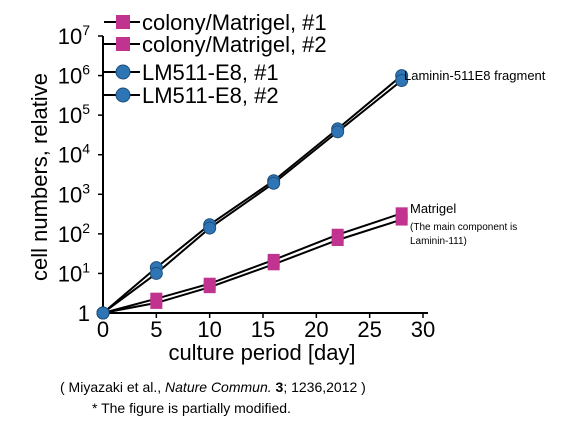 The image size is (581, 435). What do you see at coordinates (218, 387) in the screenshot?
I see `citation-journal: Nature Commun.` at bounding box center [218, 387].